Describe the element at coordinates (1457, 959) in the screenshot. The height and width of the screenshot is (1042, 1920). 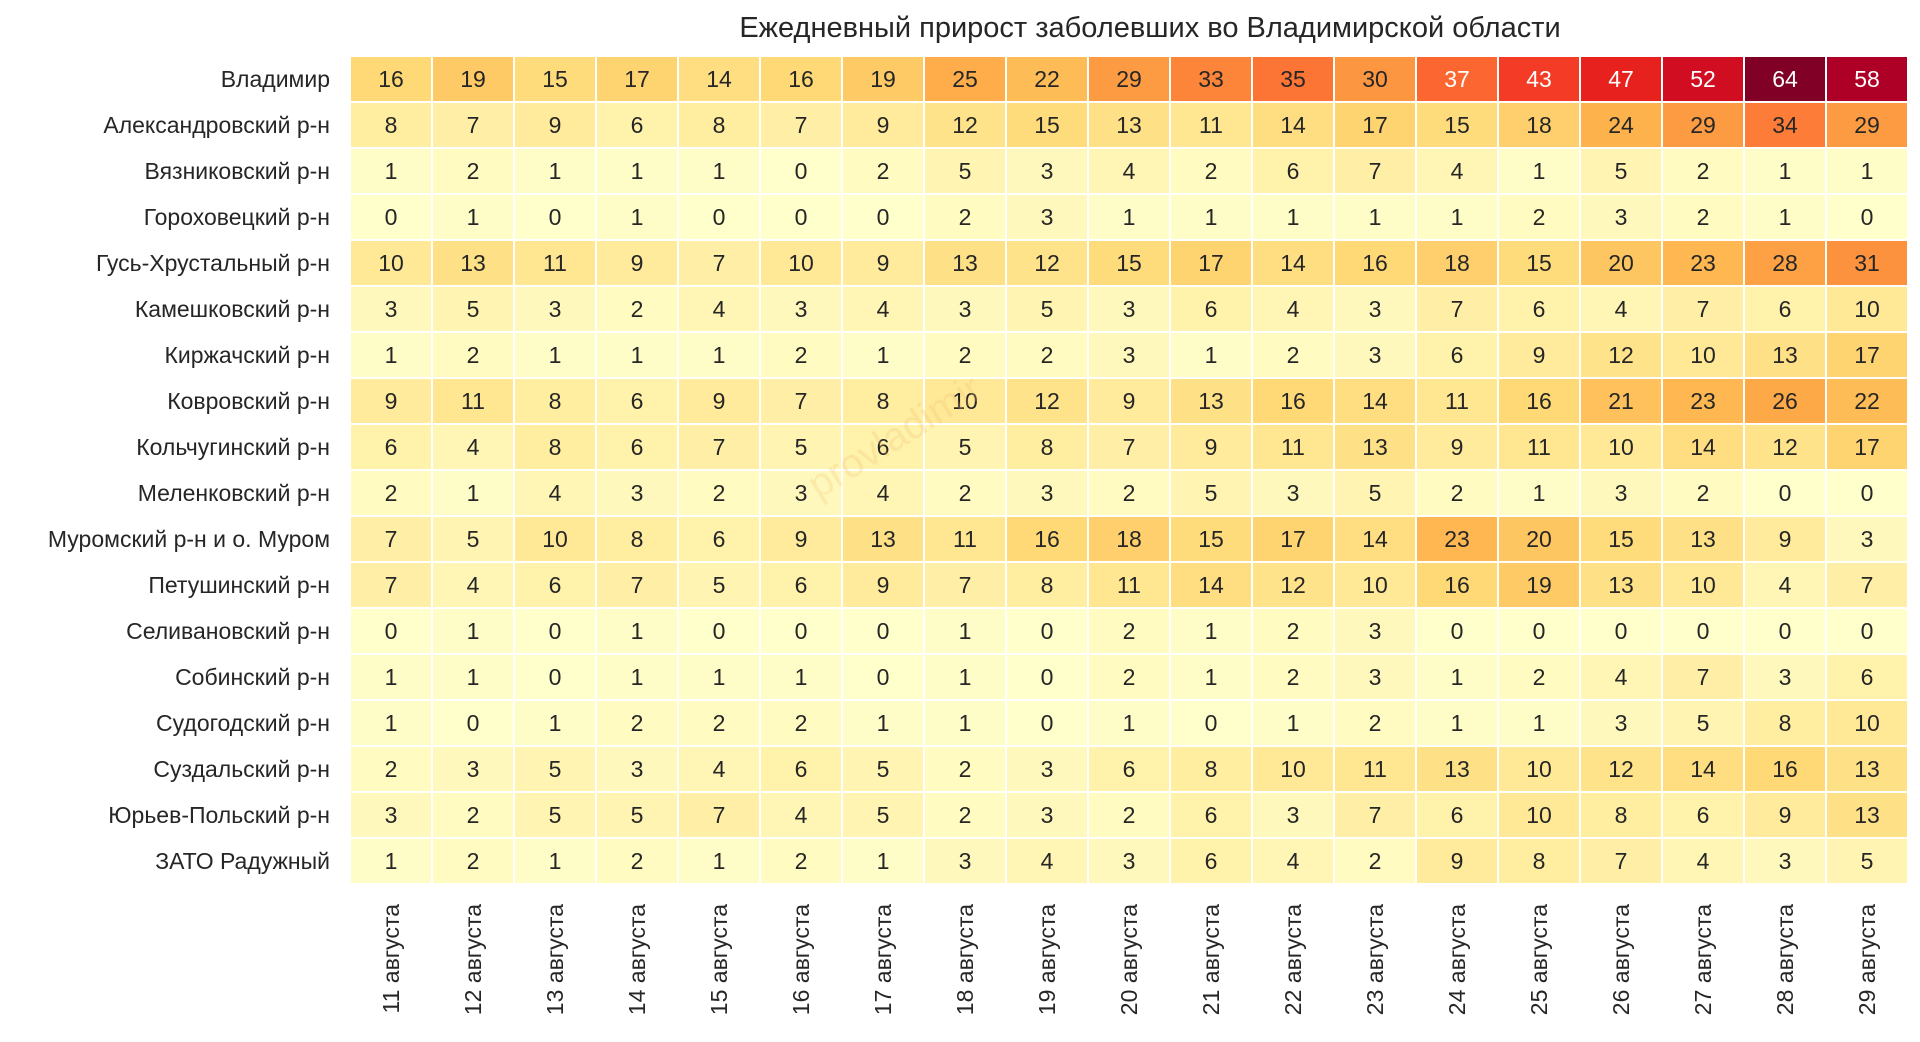
I see `column-label: 24 августа` at that location.